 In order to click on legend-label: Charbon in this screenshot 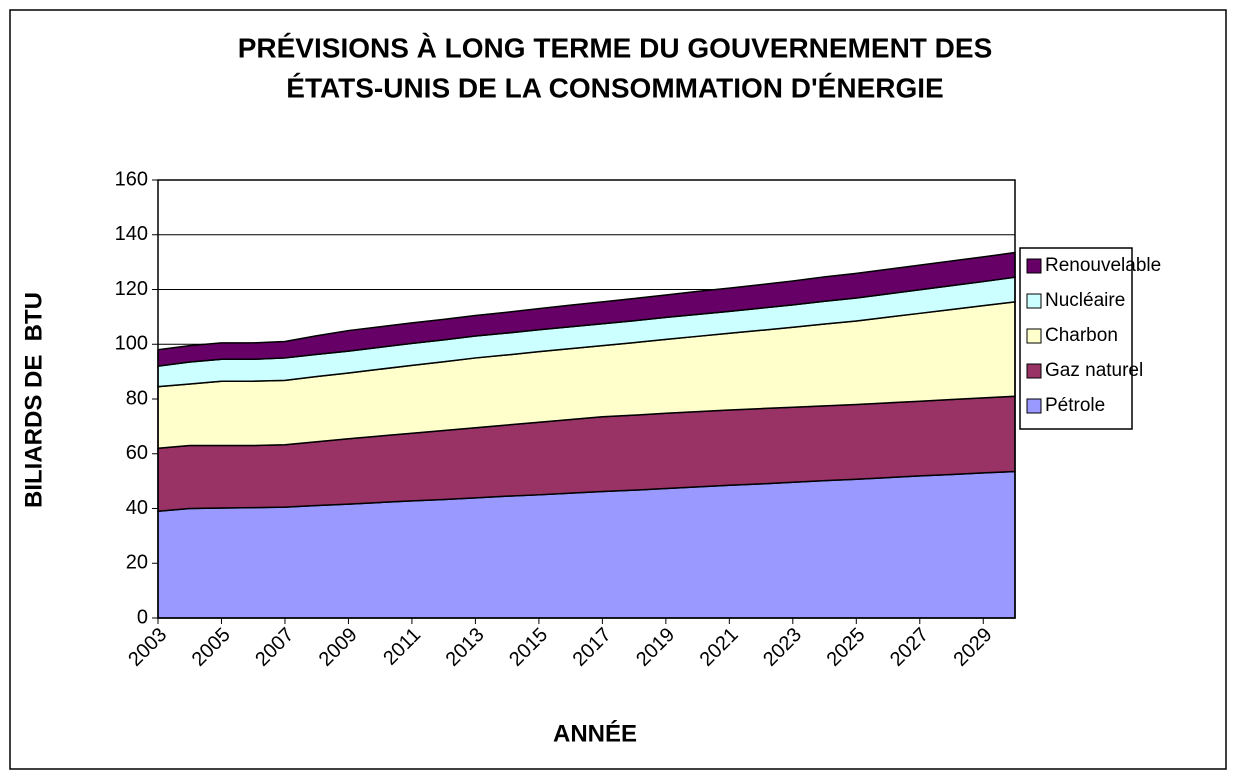, I will do `click(1081, 335)`.